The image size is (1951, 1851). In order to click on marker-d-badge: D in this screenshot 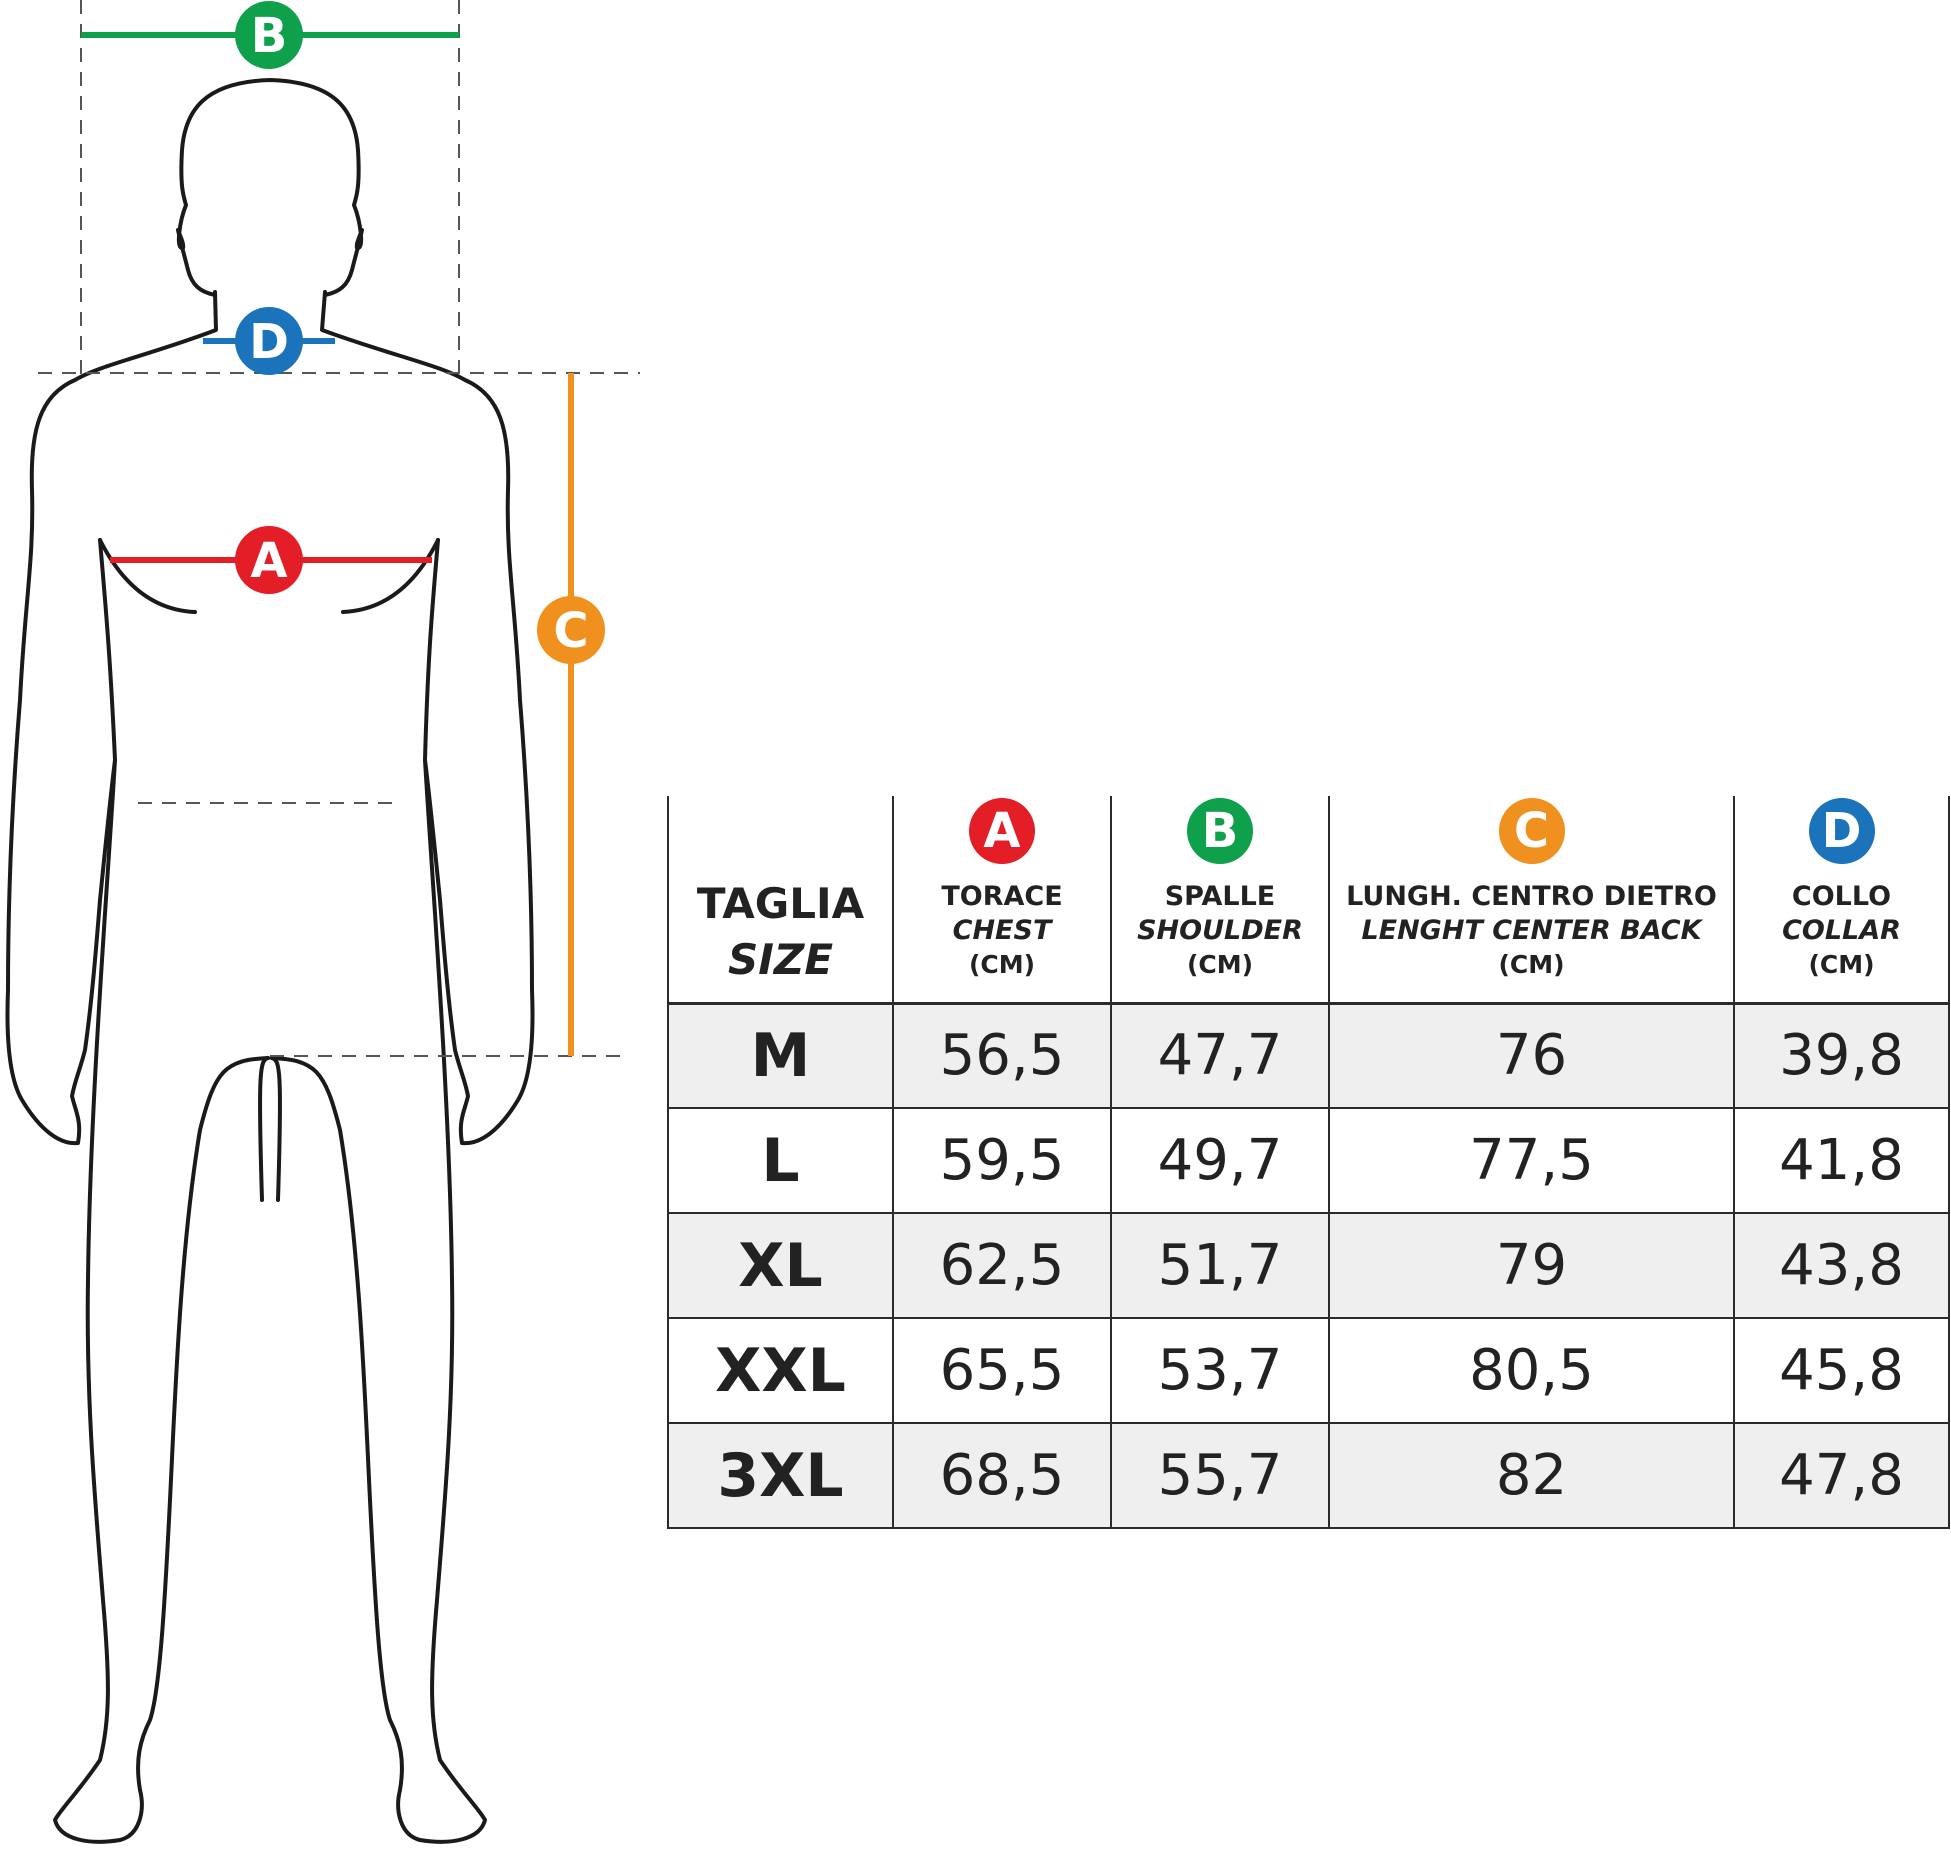, I will do `click(1841, 830)`.